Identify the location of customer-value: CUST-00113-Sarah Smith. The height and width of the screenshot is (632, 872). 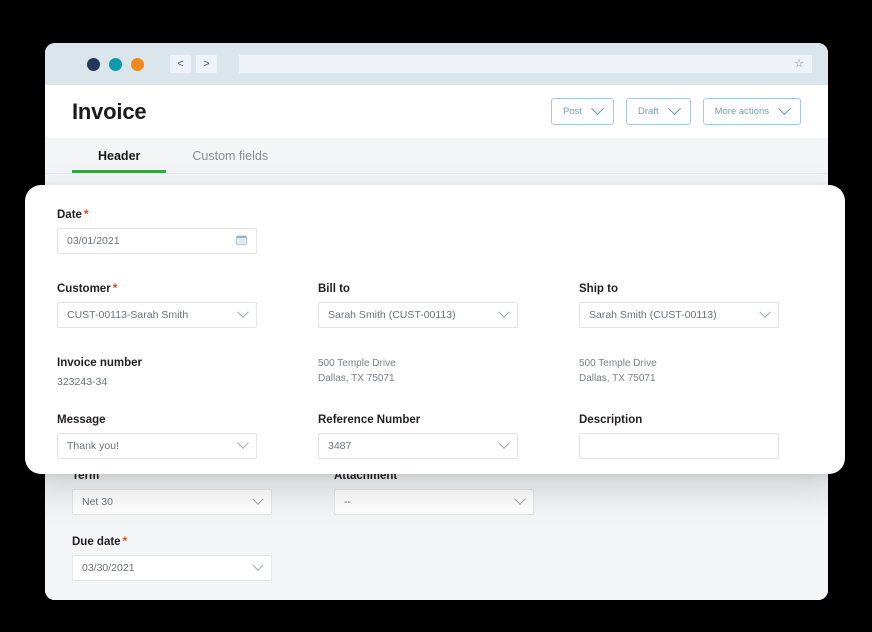
(128, 315).